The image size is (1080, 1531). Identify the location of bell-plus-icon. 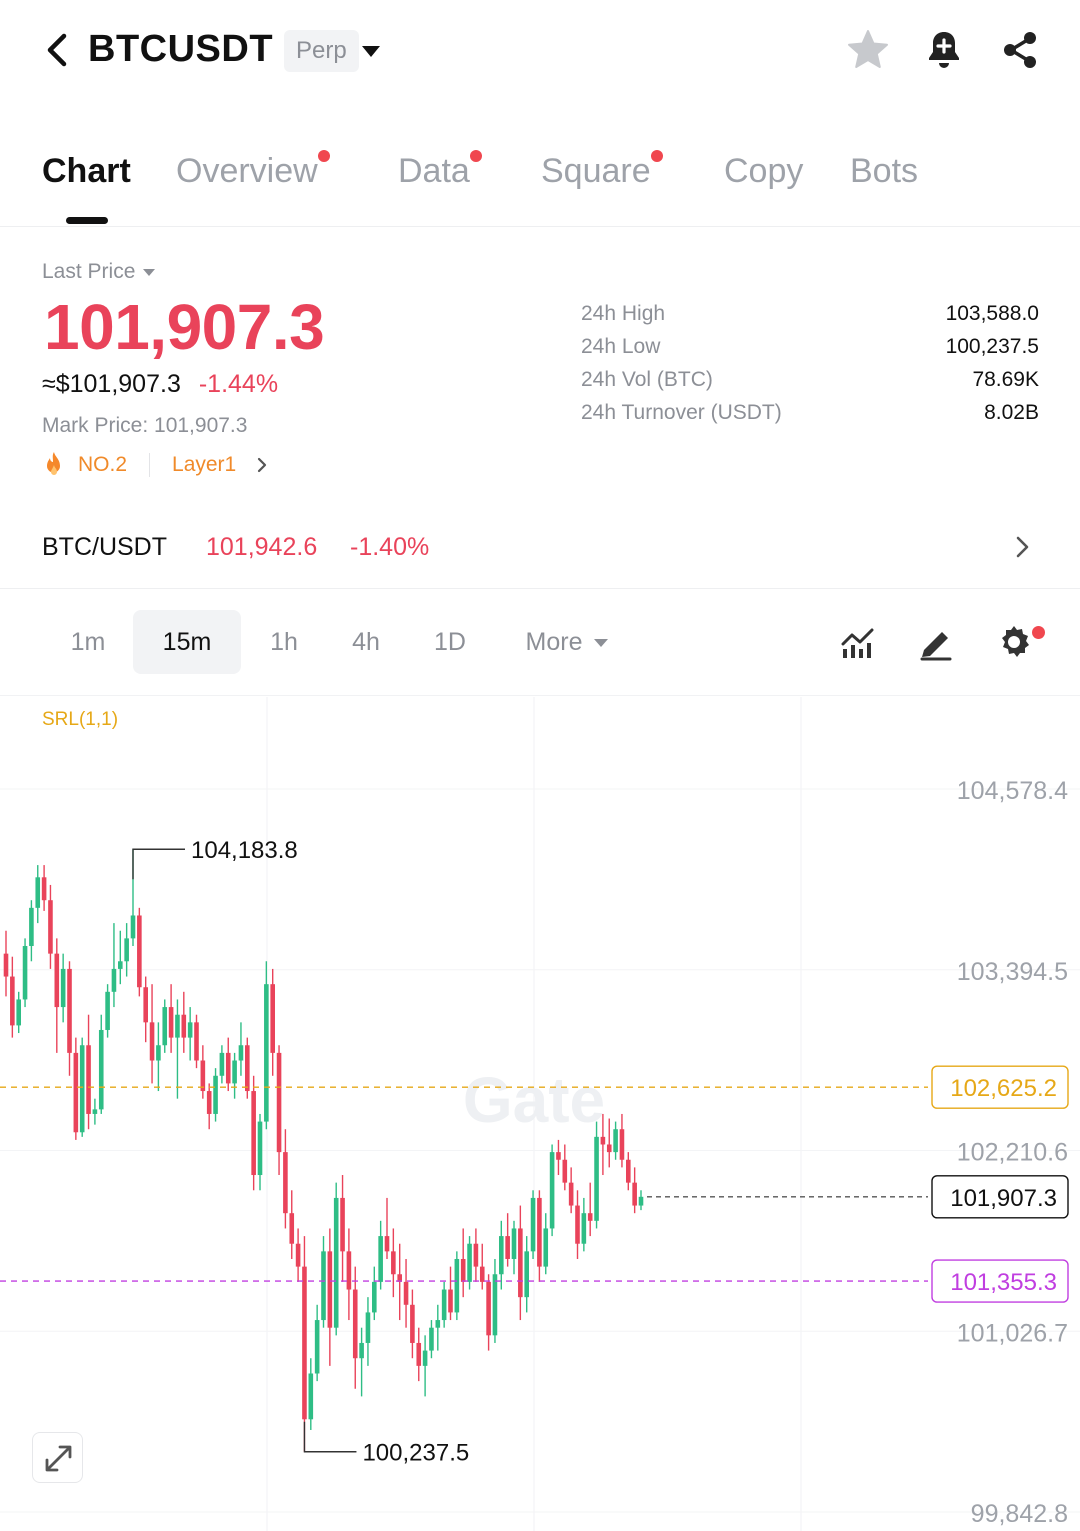
(944, 50).